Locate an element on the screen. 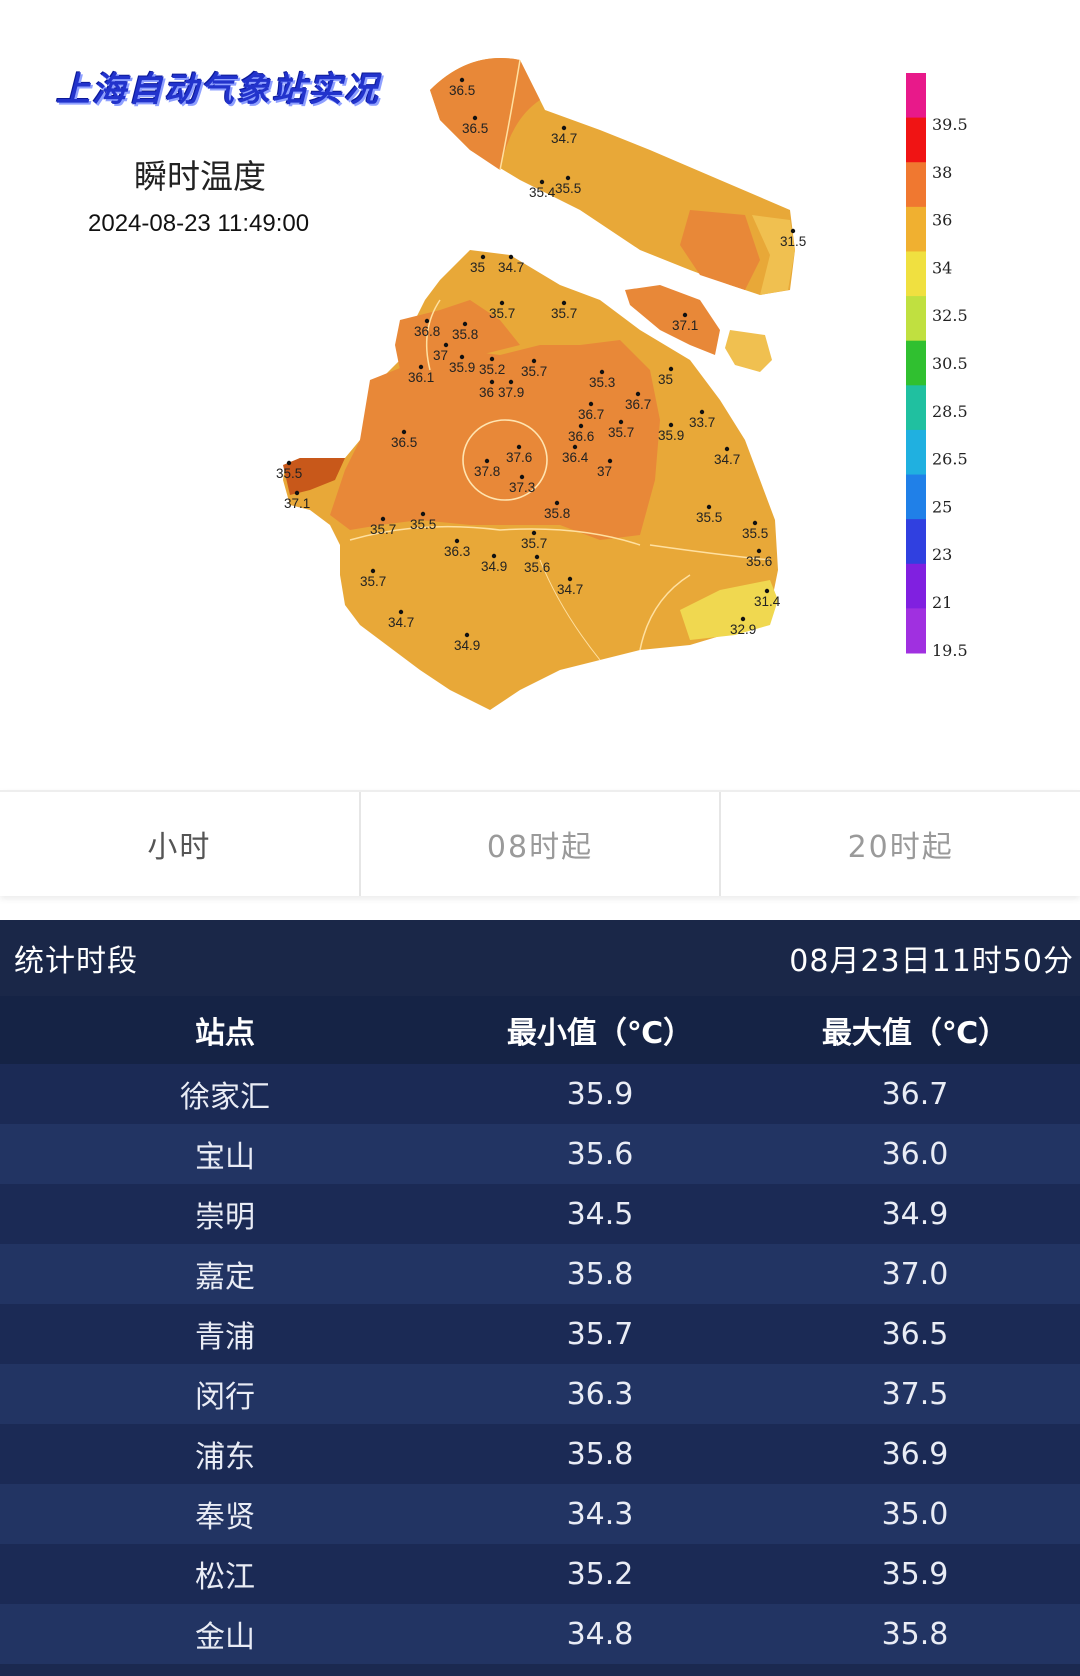 The width and height of the screenshot is (1080, 1676). stats-period-value: 08月23日11时50分 is located at coordinates (931, 961).